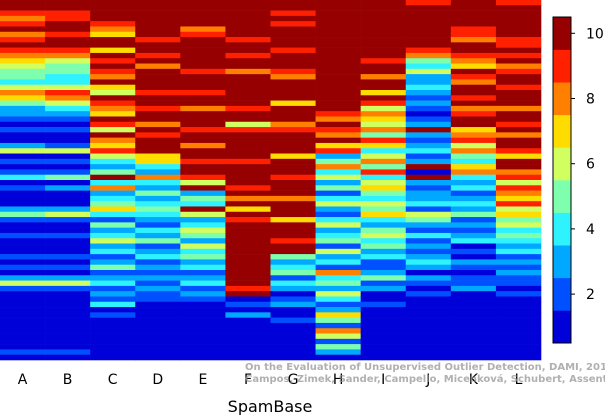 Image resolution: width=605 pixels, height=415 pixels. What do you see at coordinates (595, 34) in the screenshot?
I see `colorbar-tick-10: 10` at bounding box center [595, 34].